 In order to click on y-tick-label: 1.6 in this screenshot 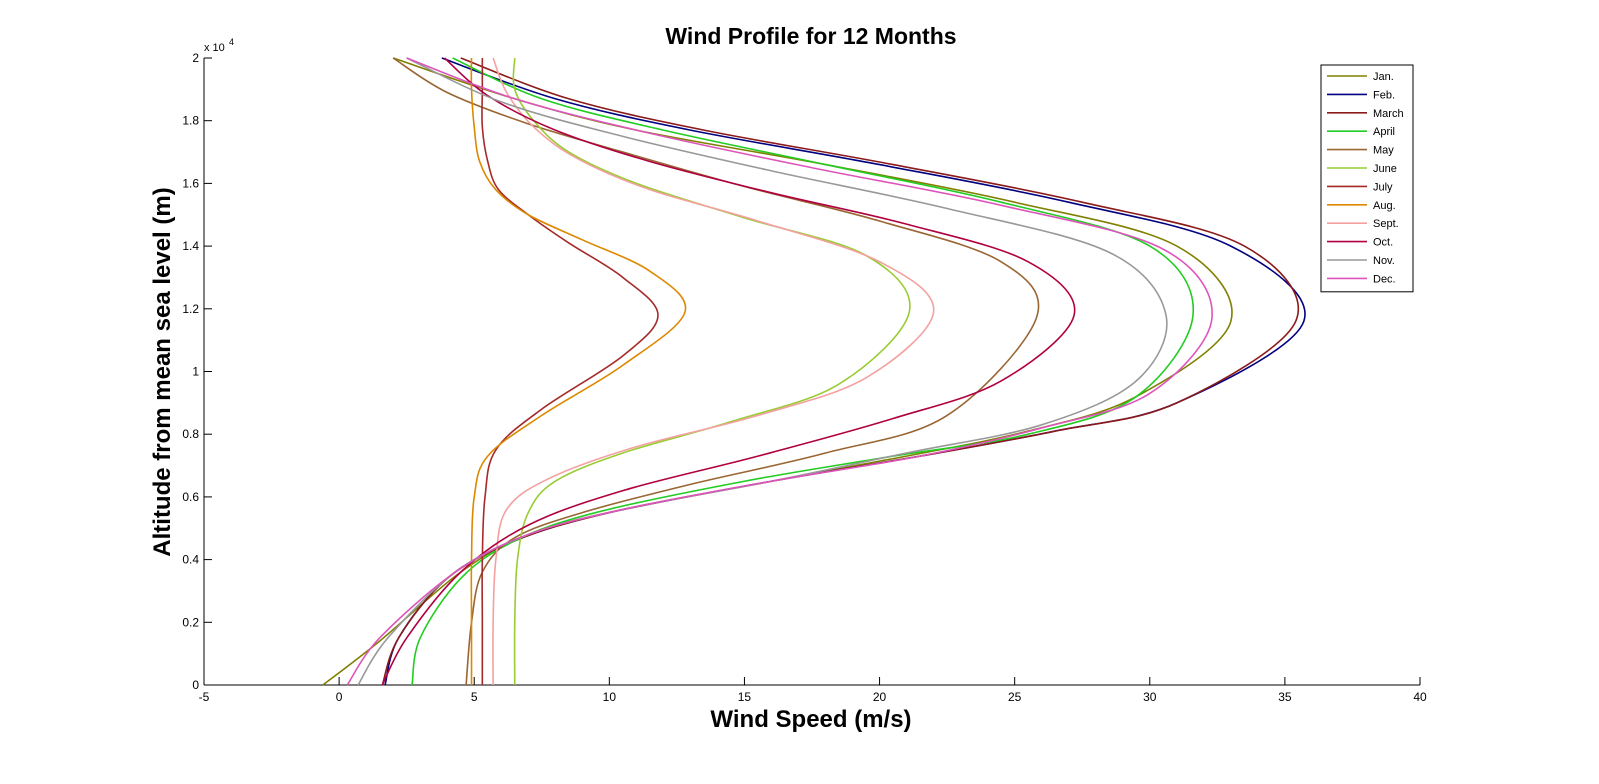, I will do `click(190, 183)`.